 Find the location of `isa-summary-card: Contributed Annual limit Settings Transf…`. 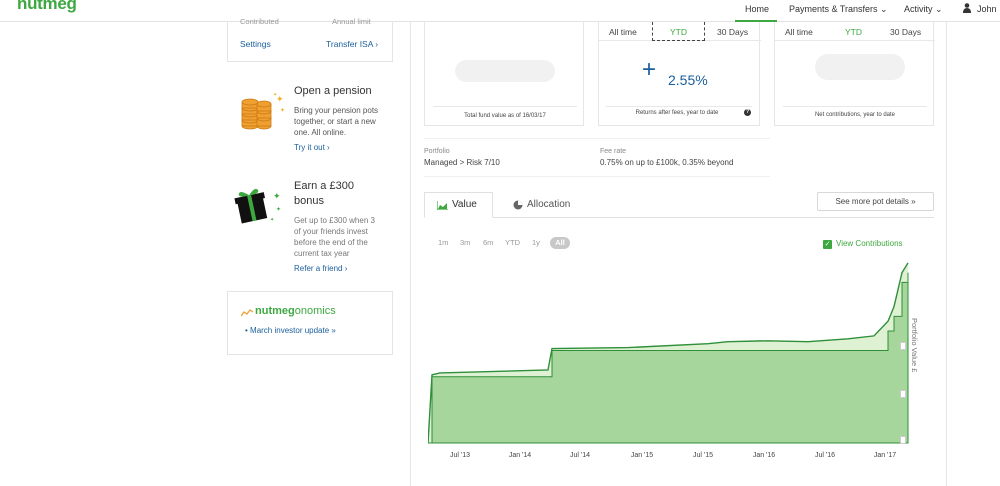

isa-summary-card: Contributed Annual limit Settings Transf… is located at coordinates (310, 39).